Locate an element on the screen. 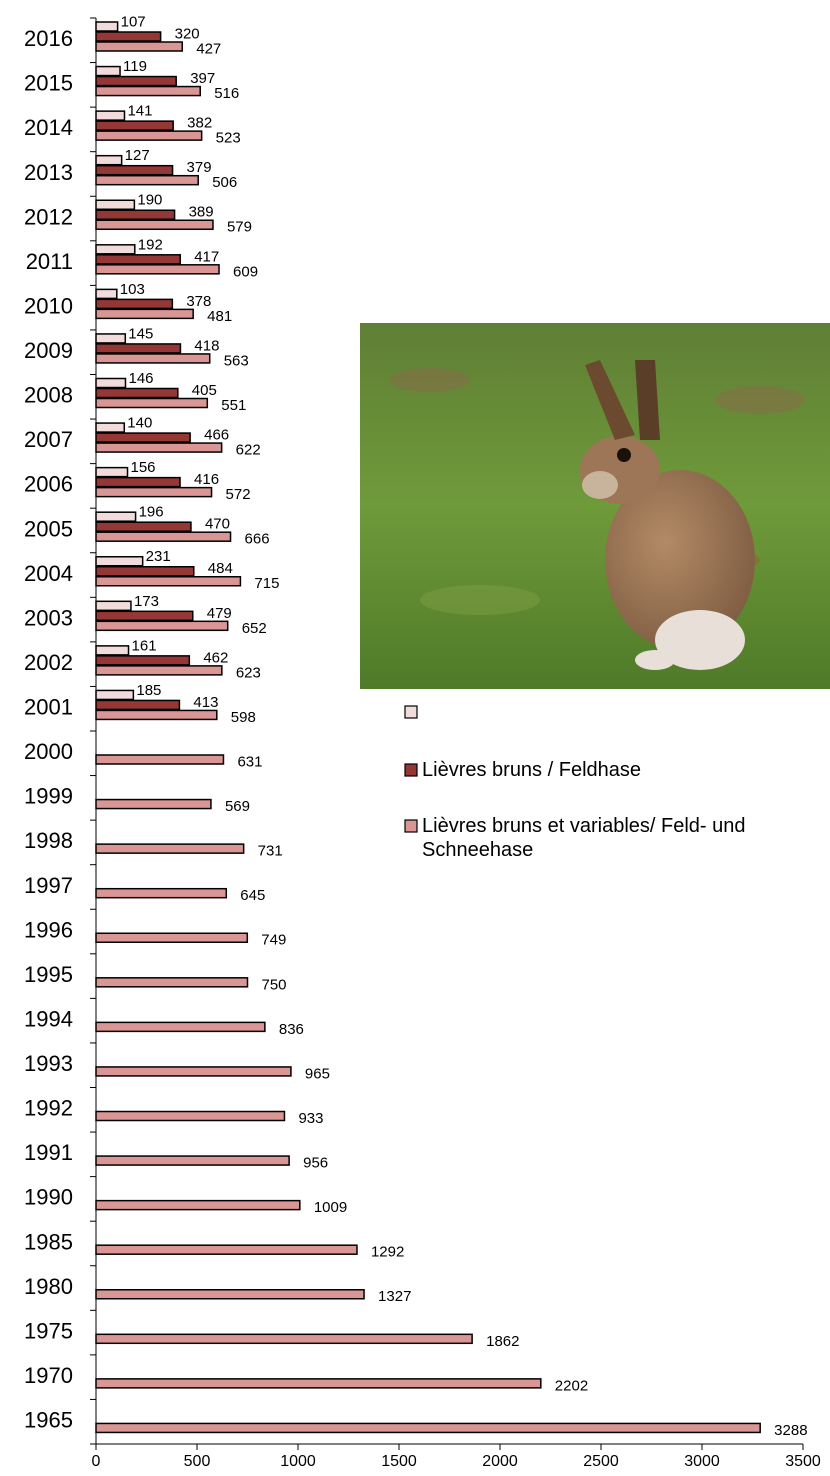 This screenshot has height=1476, width=830. data-label: 715 is located at coordinates (266, 583).